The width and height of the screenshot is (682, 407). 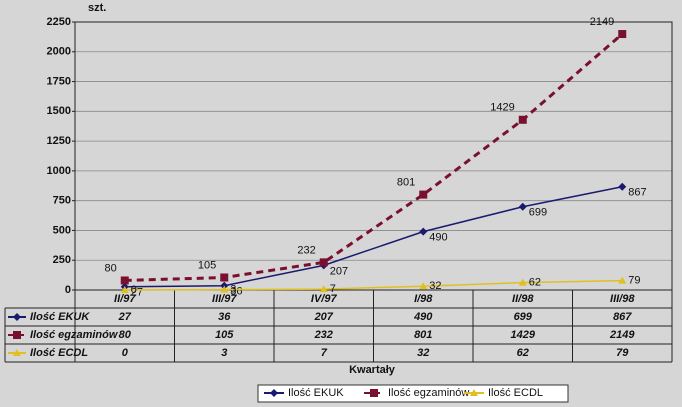 What do you see at coordinates (634, 280) in the screenshot?
I see `data-label: 79` at bounding box center [634, 280].